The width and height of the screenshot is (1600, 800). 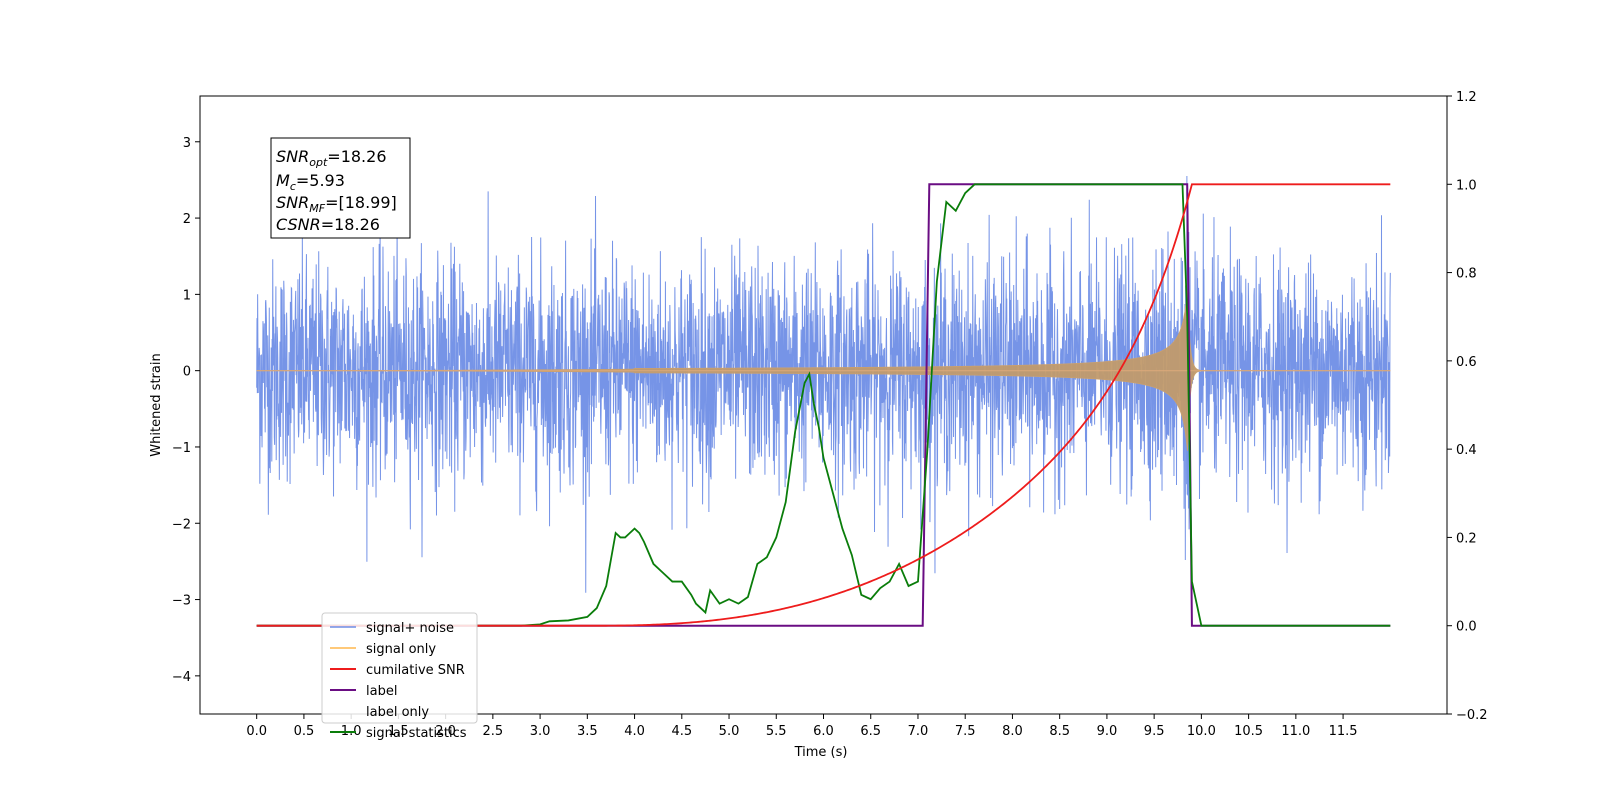 I want to click on x-tick-label: 6.5, so click(x=870, y=731).